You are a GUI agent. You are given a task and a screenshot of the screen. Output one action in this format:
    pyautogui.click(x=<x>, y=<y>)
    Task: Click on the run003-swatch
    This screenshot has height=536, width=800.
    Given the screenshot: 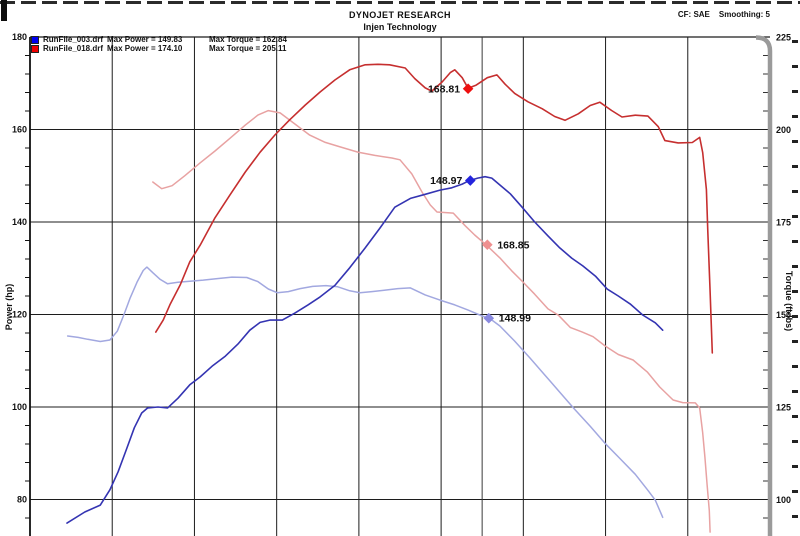 What is the action you would take?
    pyautogui.click(x=35, y=39)
    